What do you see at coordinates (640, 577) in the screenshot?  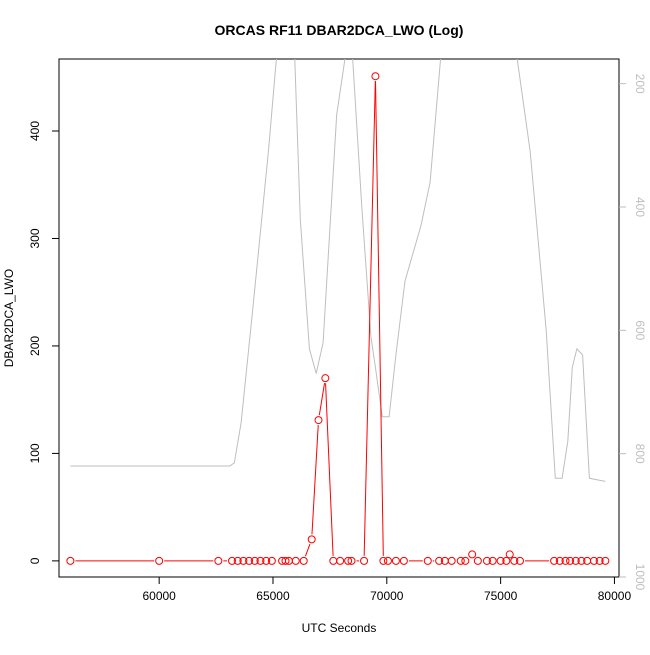 I see `y2-tick-label: 1000` at bounding box center [640, 577].